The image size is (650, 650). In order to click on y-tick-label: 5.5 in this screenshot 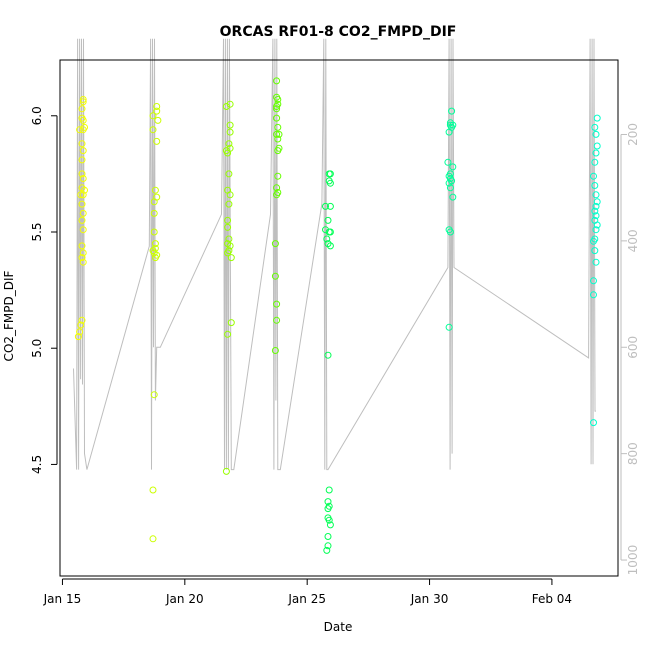, I will do `click(37, 231)`.